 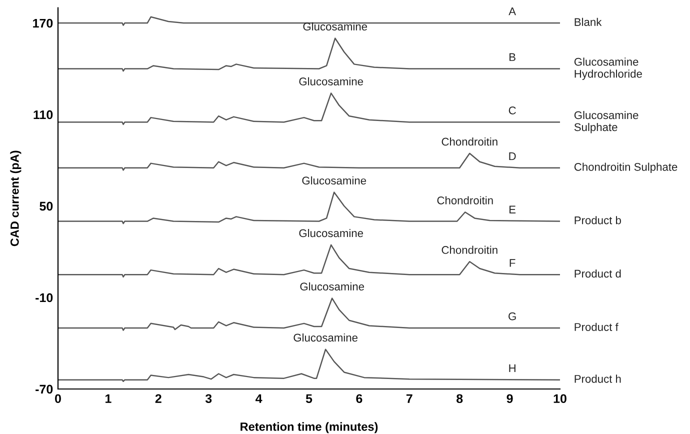 I want to click on annotation: E, so click(x=513, y=210).